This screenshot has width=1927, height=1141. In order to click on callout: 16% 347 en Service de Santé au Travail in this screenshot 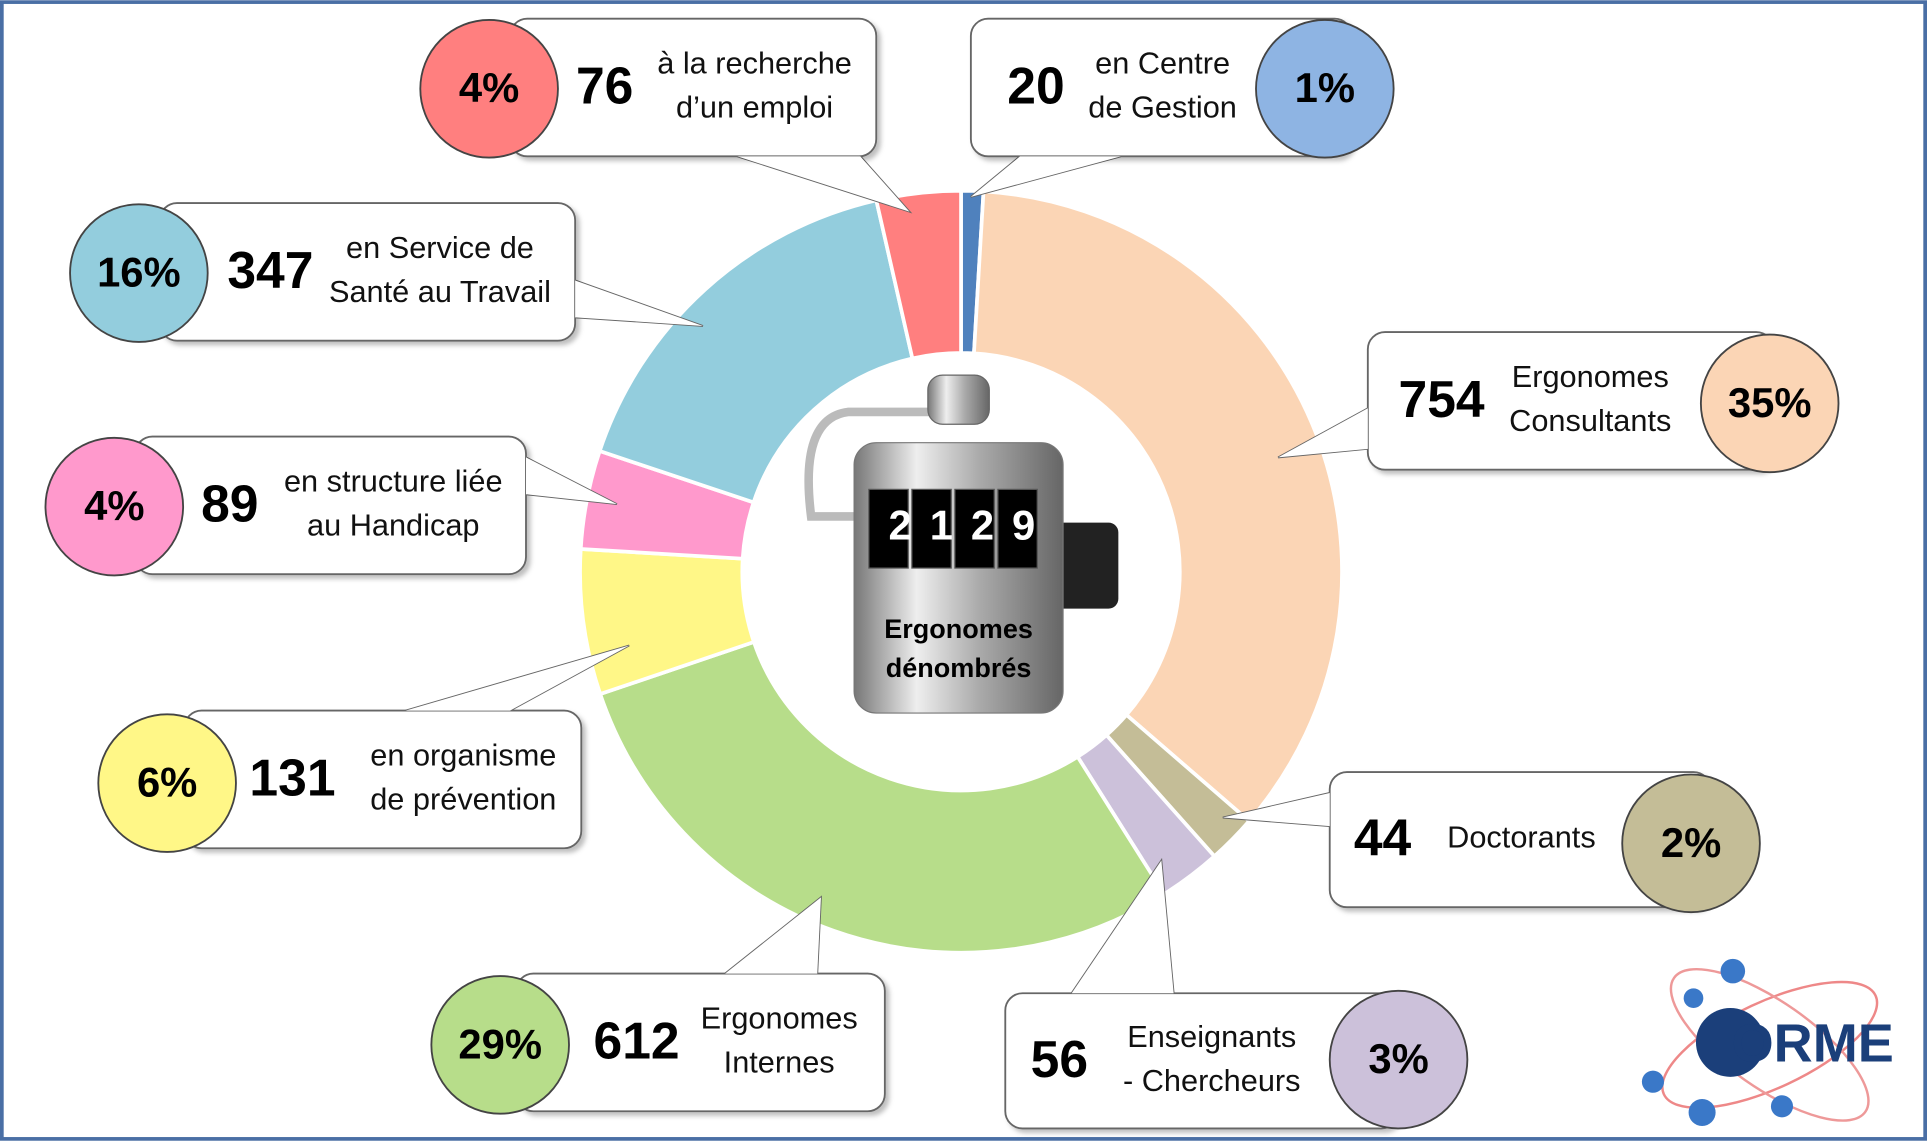, I will do `click(386, 272)`.